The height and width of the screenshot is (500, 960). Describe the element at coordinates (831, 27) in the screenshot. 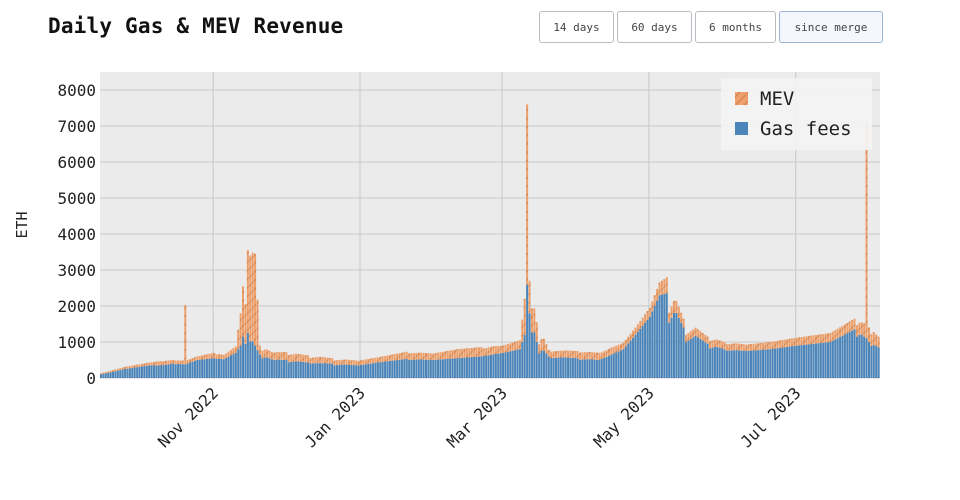

I see `range-button-since-merge: since merge` at that location.